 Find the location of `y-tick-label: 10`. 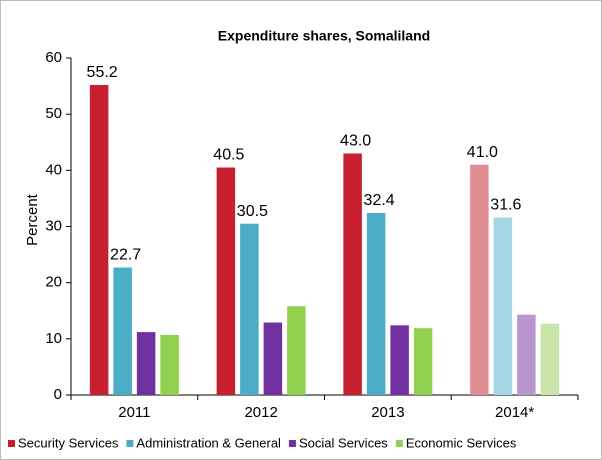

y-tick-label: 10 is located at coordinates (53, 338).